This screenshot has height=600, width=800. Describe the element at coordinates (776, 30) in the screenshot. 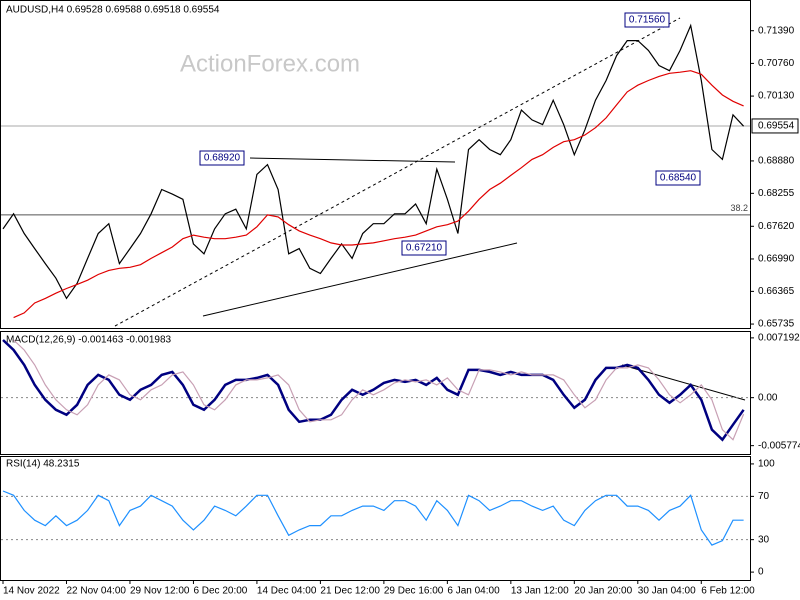

I see `y-tick-label: 0.71390` at that location.